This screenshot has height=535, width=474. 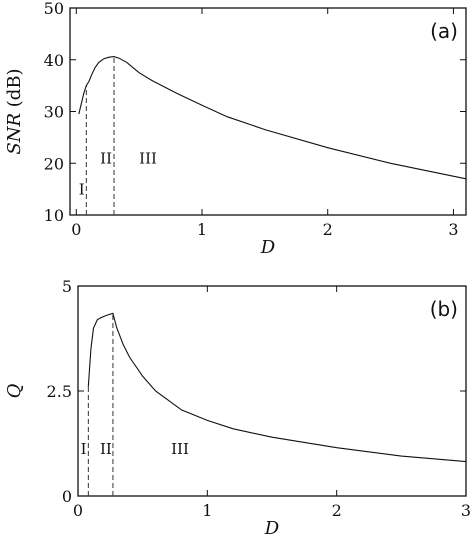 What do you see at coordinates (54, 215) in the screenshot?
I see `y-tick-label: 10` at bounding box center [54, 215].